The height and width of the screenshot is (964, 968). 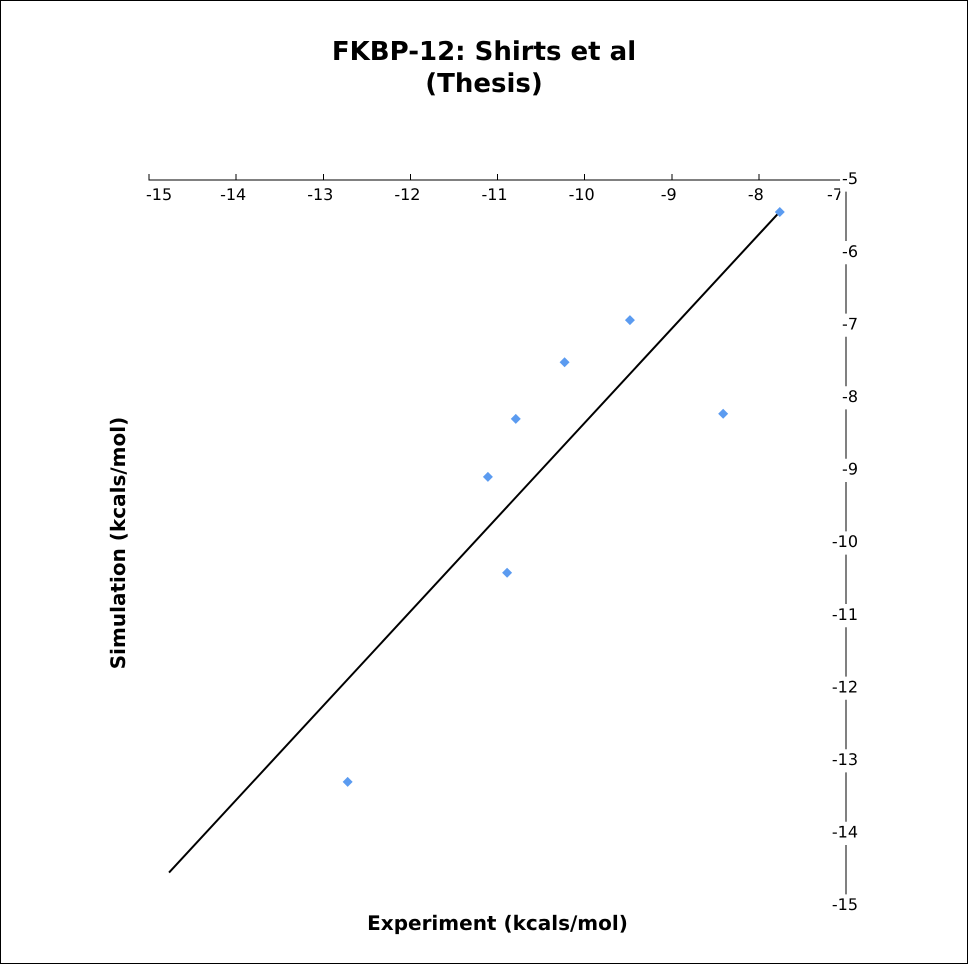 What do you see at coordinates (668, 194) in the screenshot?
I see `x-tick-label: -9` at bounding box center [668, 194].